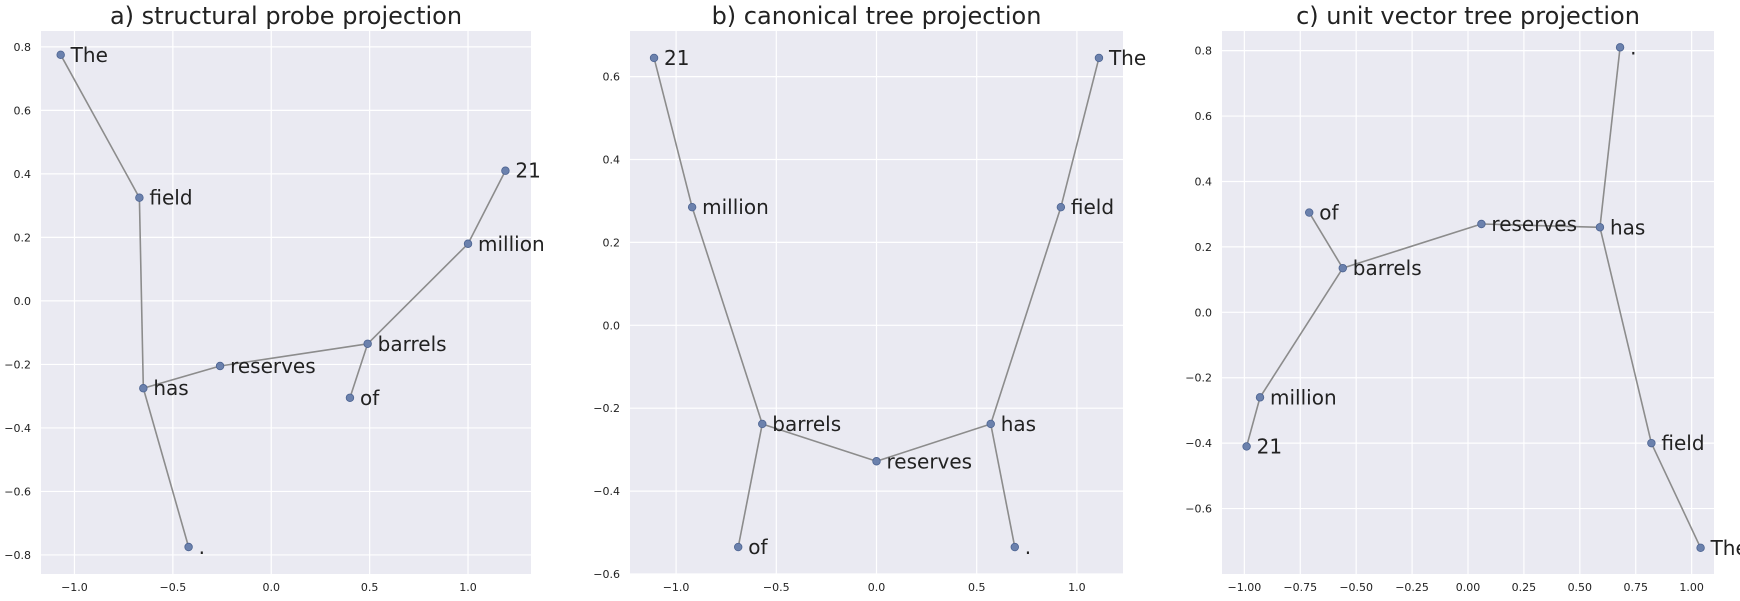 This screenshot has width=1740, height=601. Describe the element at coordinates (1245, 587) in the screenshot. I see `x-tick-label: −1.00` at that location.